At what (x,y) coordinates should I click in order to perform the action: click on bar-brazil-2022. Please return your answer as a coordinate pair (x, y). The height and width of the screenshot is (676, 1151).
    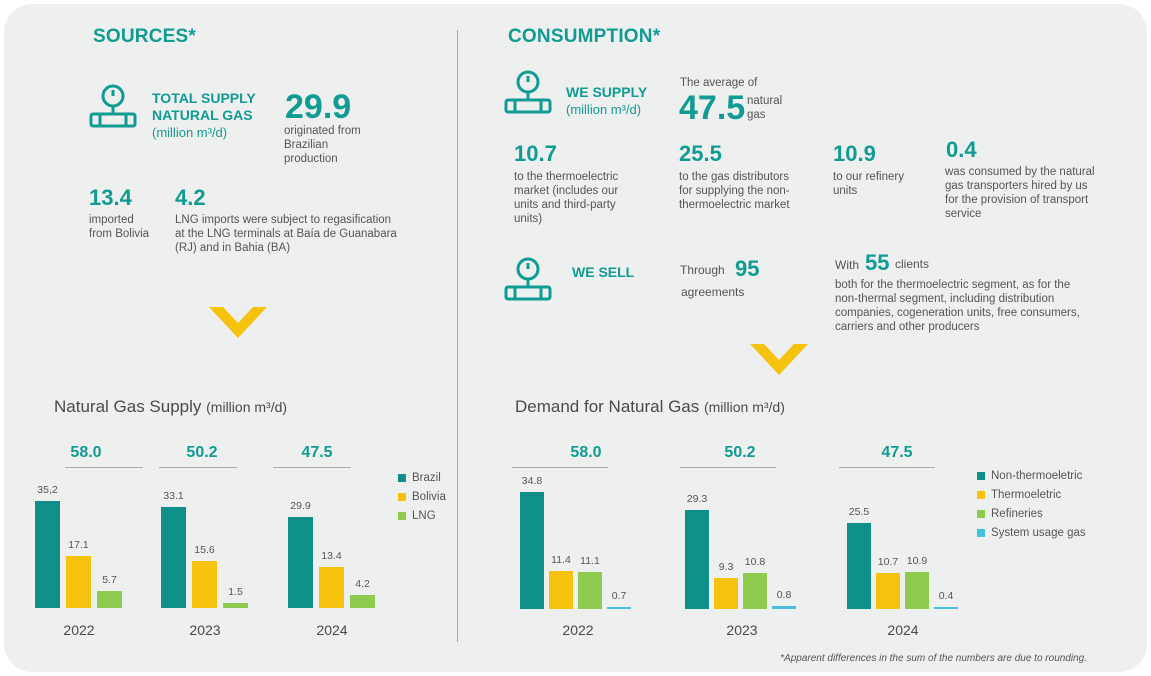
    Looking at the image, I should click on (47, 554).